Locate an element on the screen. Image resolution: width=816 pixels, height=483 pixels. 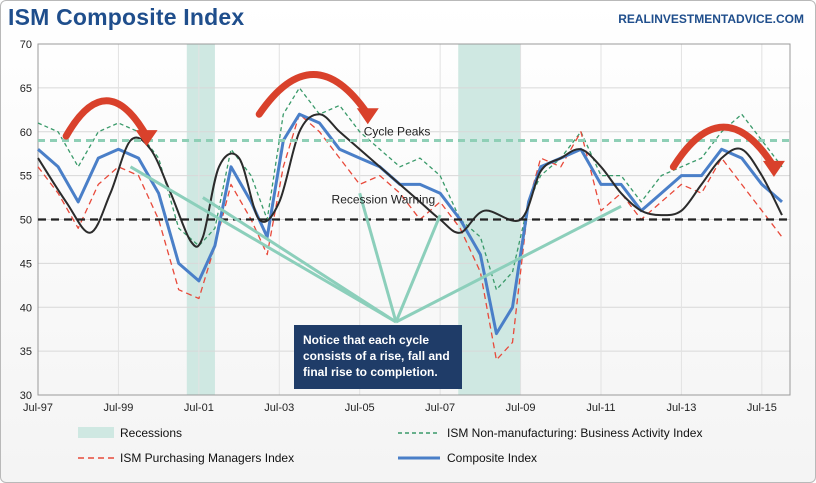
x-tick-label-2: Jul-01 is located at coordinates (199, 408).